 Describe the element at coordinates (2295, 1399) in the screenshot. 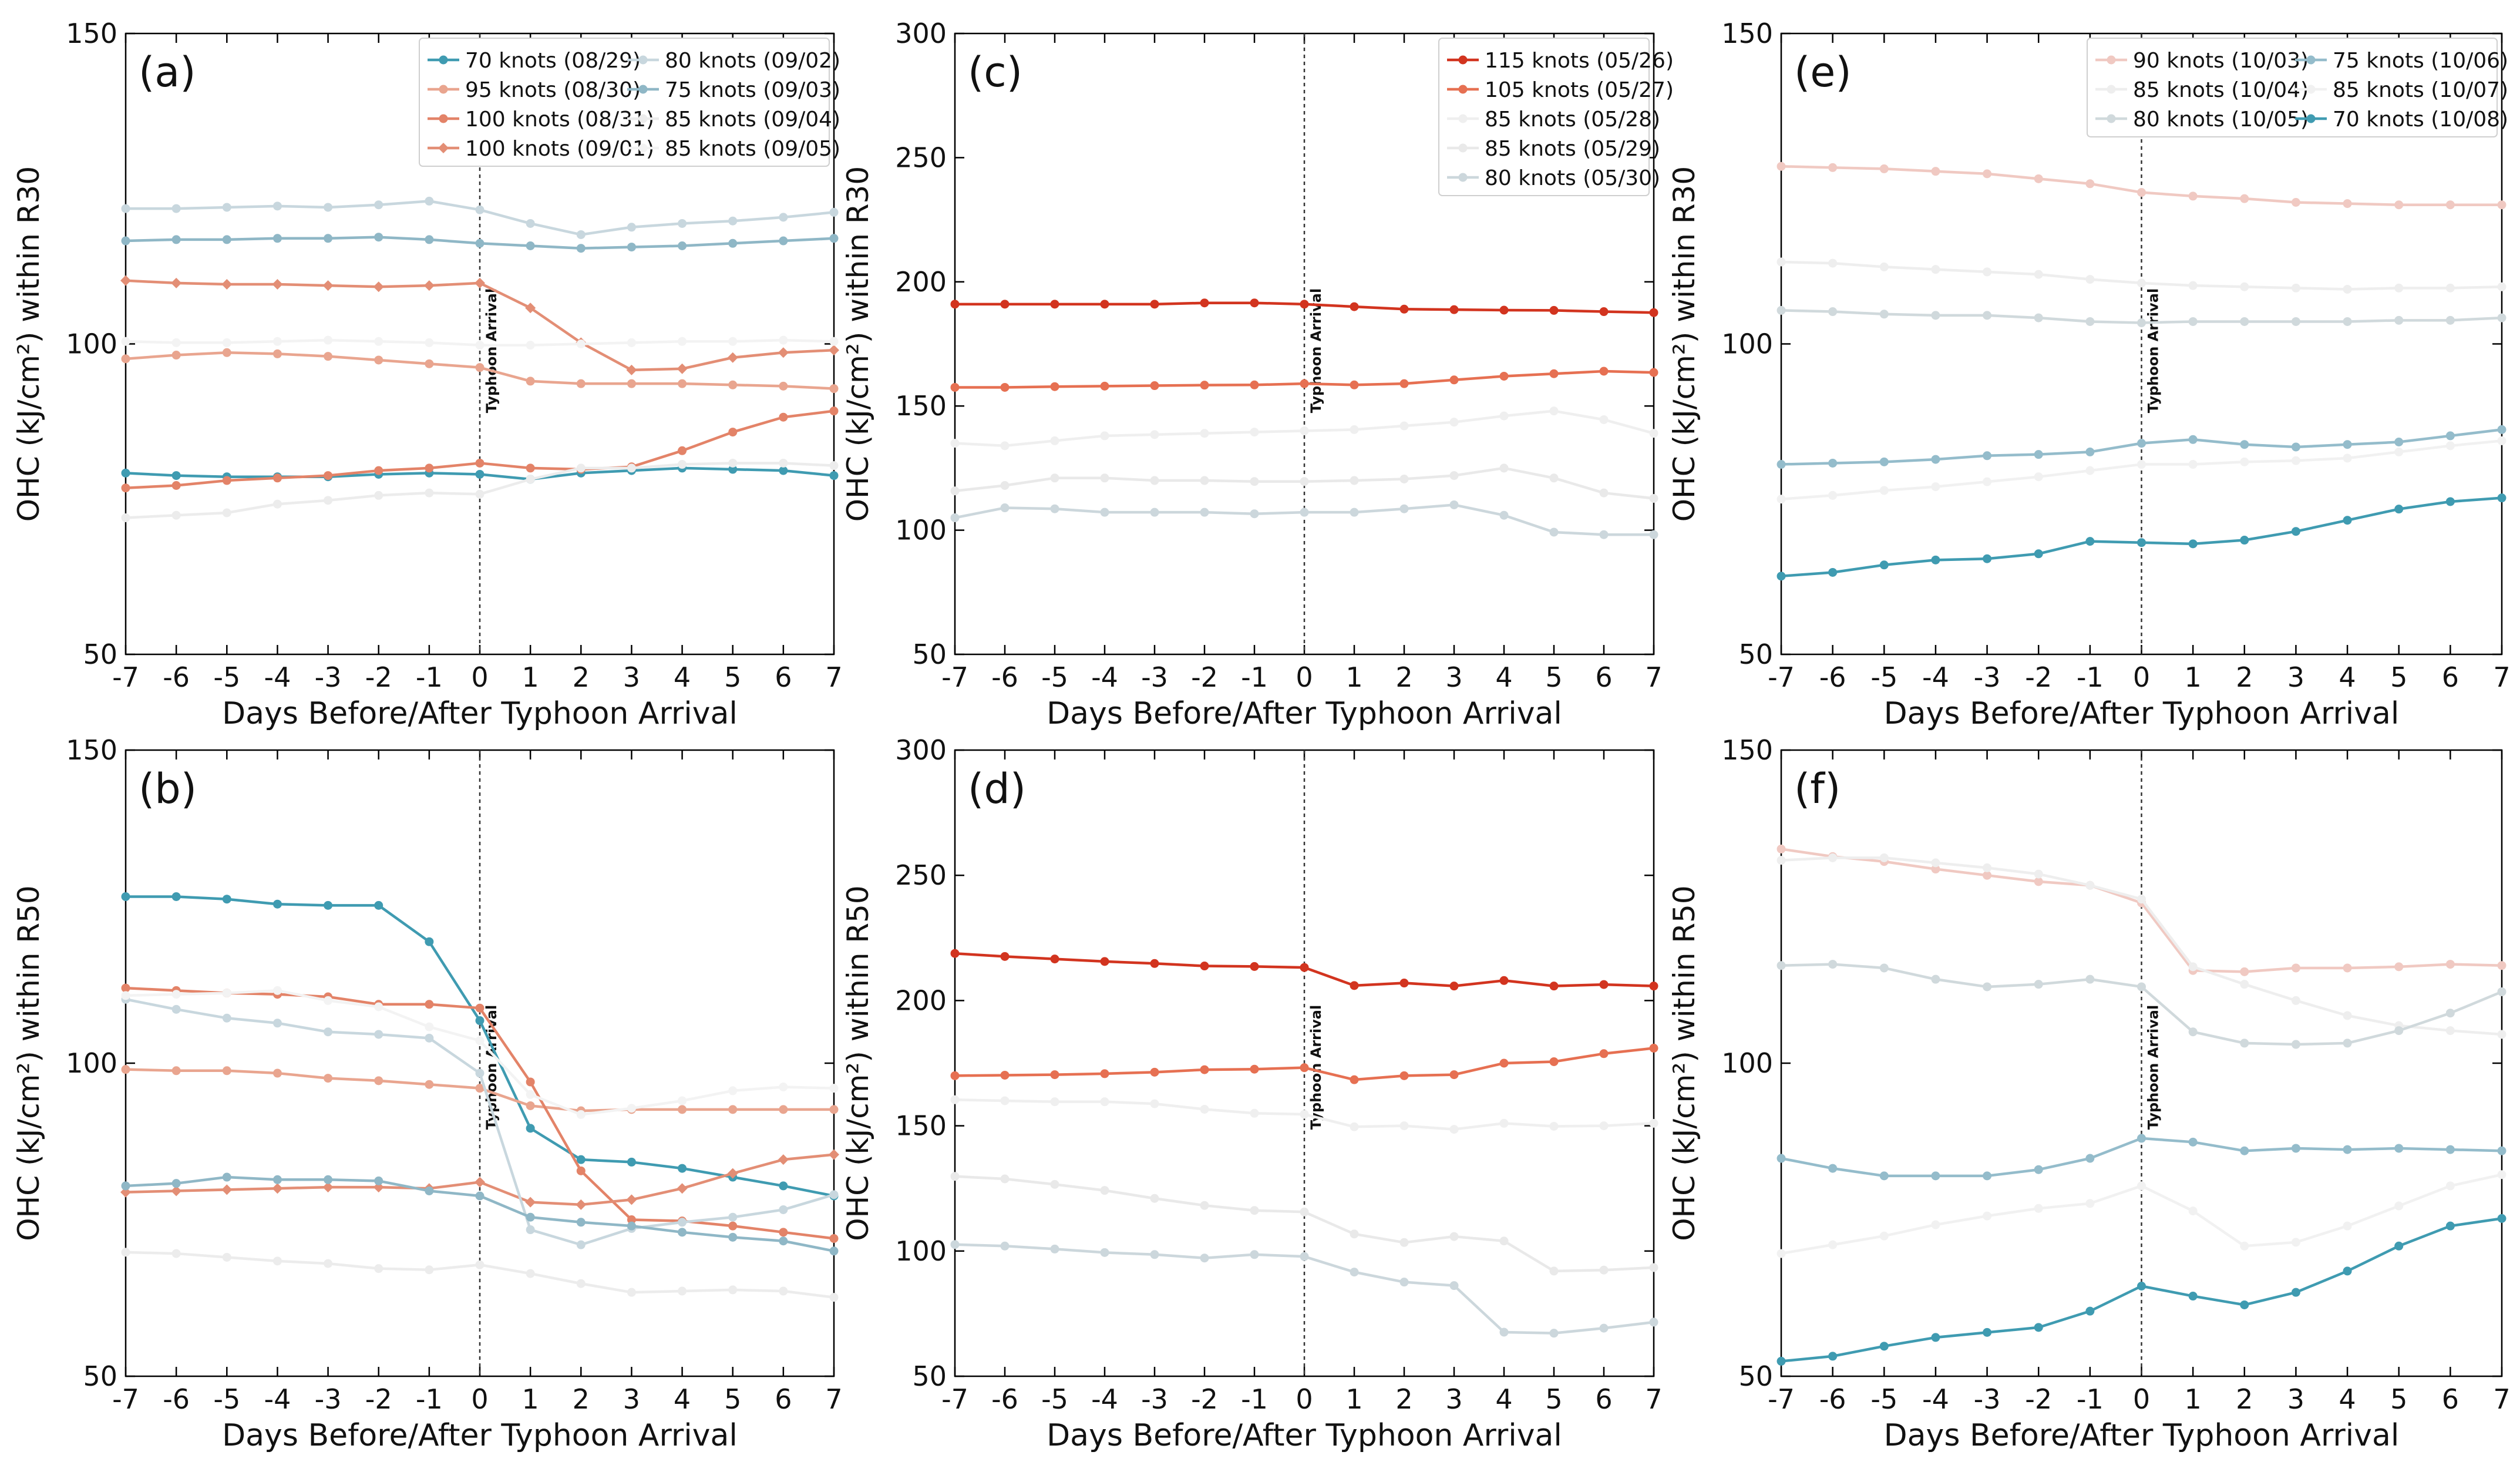

I see `x-tick-label: 3` at that location.